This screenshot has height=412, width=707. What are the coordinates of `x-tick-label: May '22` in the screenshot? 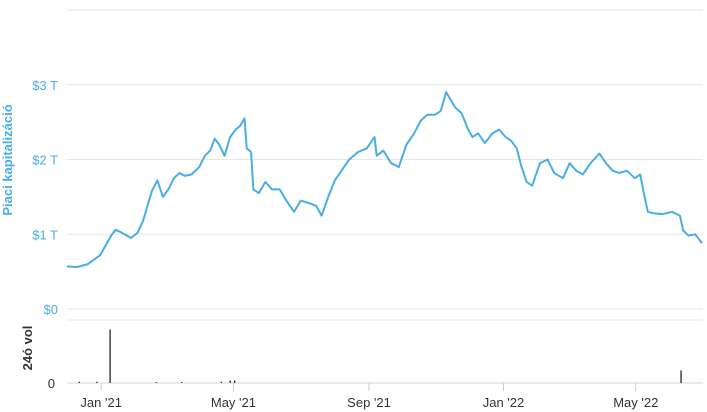 It's located at (635, 402).